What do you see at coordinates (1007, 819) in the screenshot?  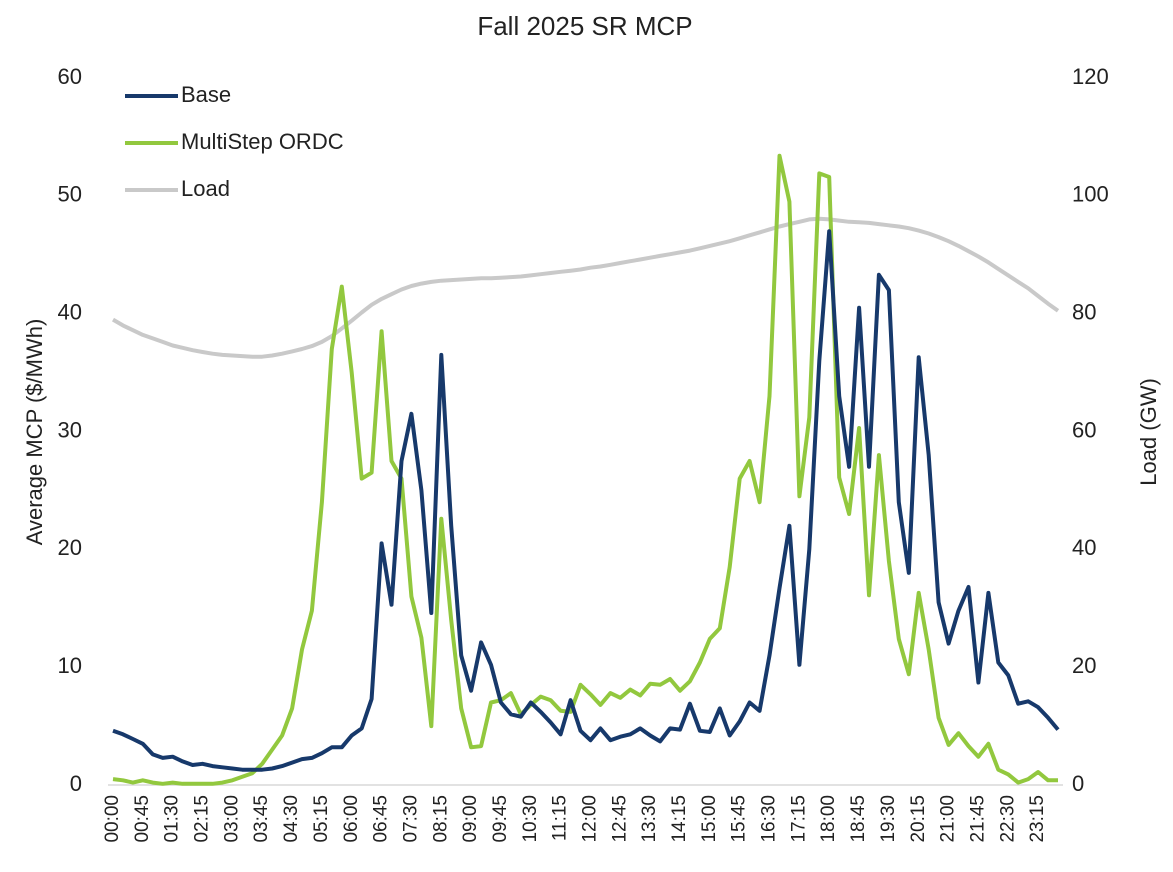 I see `x-tick-label: 22:30` at bounding box center [1007, 819].